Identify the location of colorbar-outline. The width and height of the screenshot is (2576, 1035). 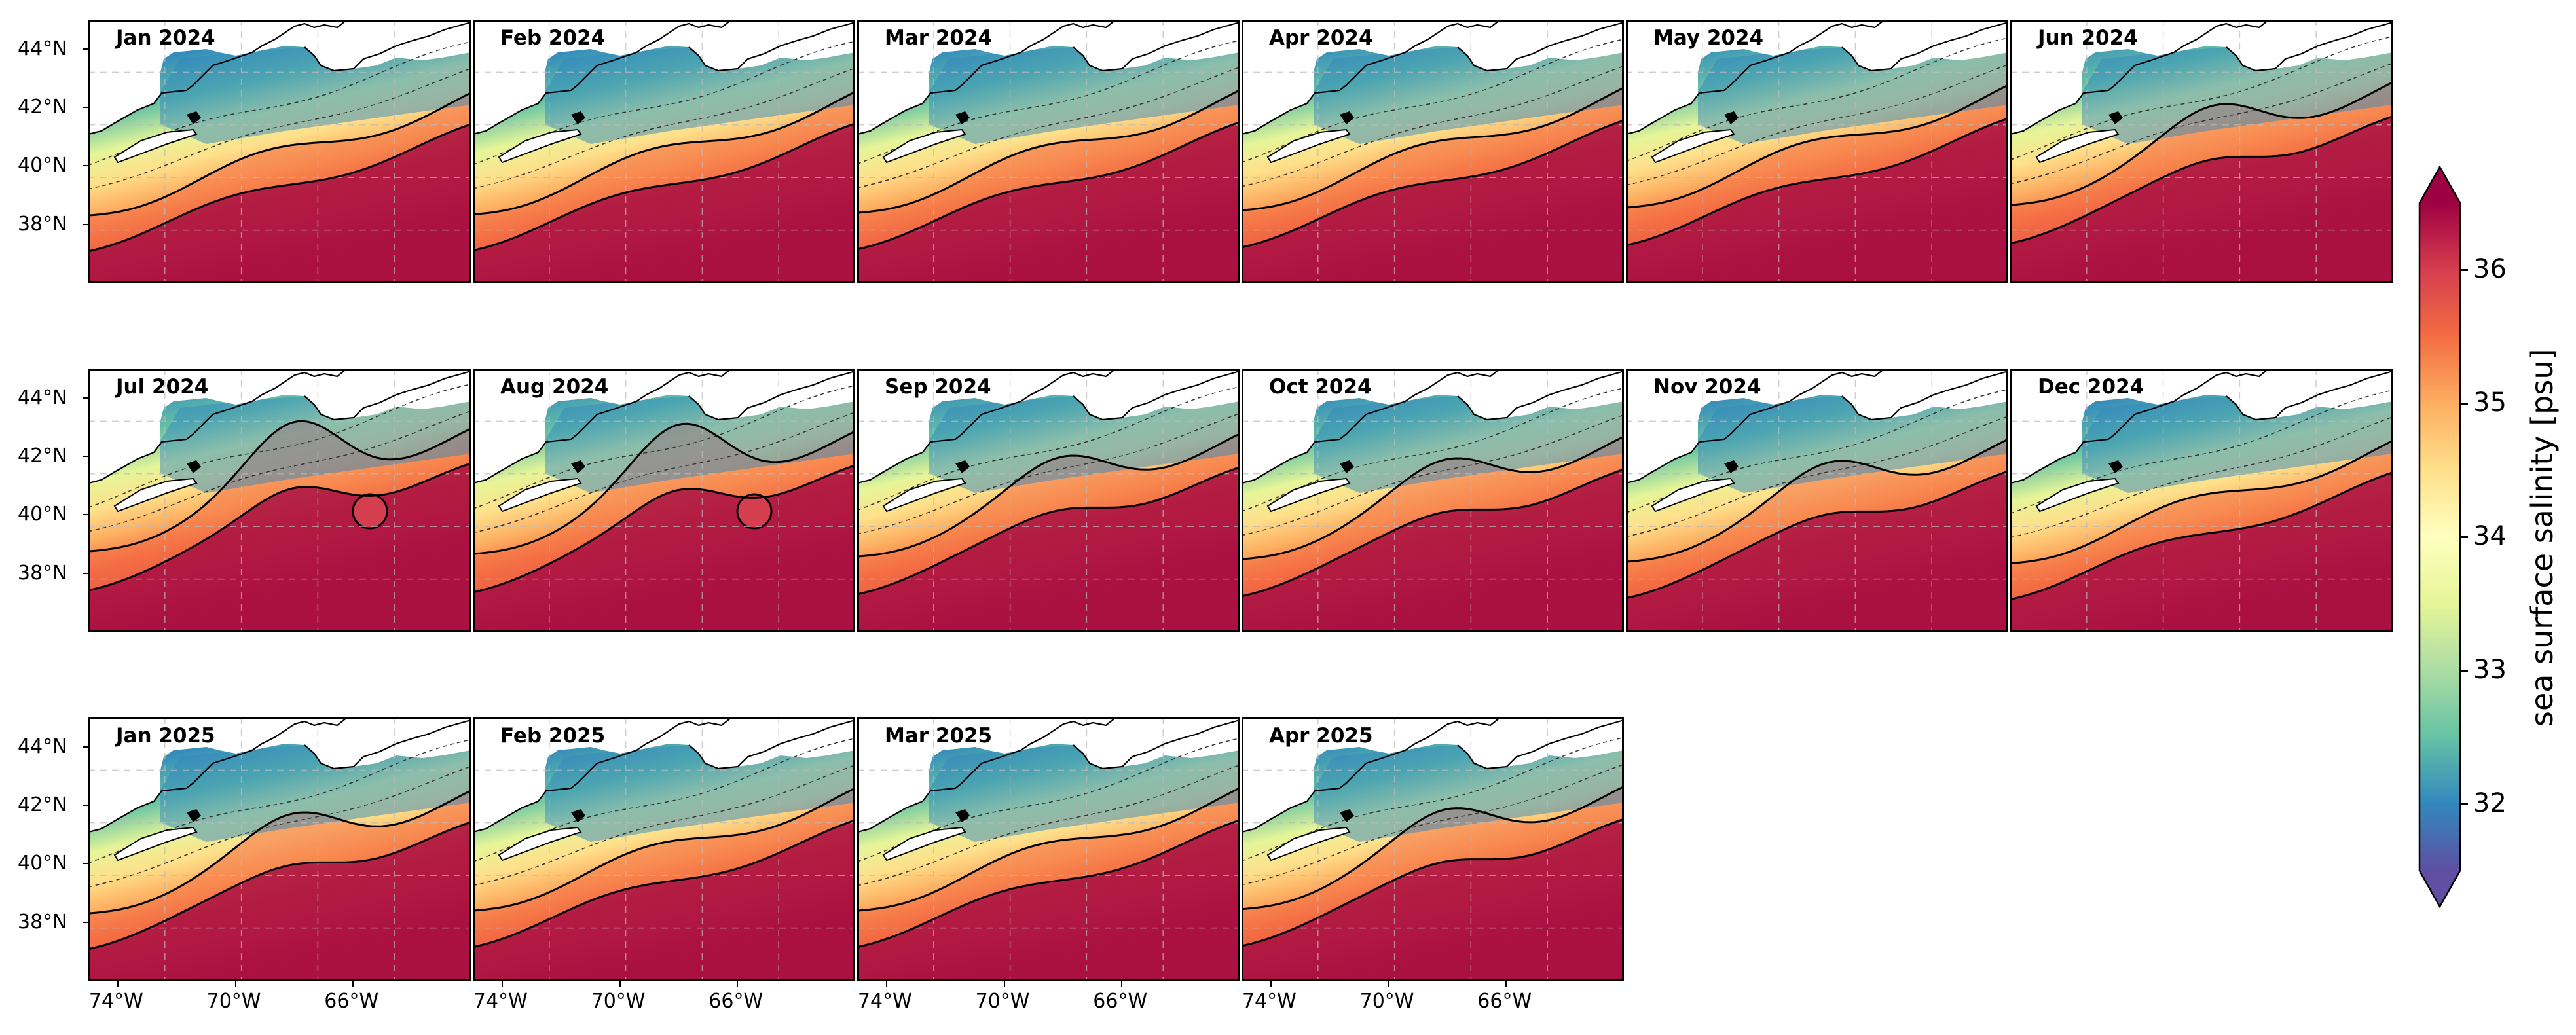
(2439, 537).